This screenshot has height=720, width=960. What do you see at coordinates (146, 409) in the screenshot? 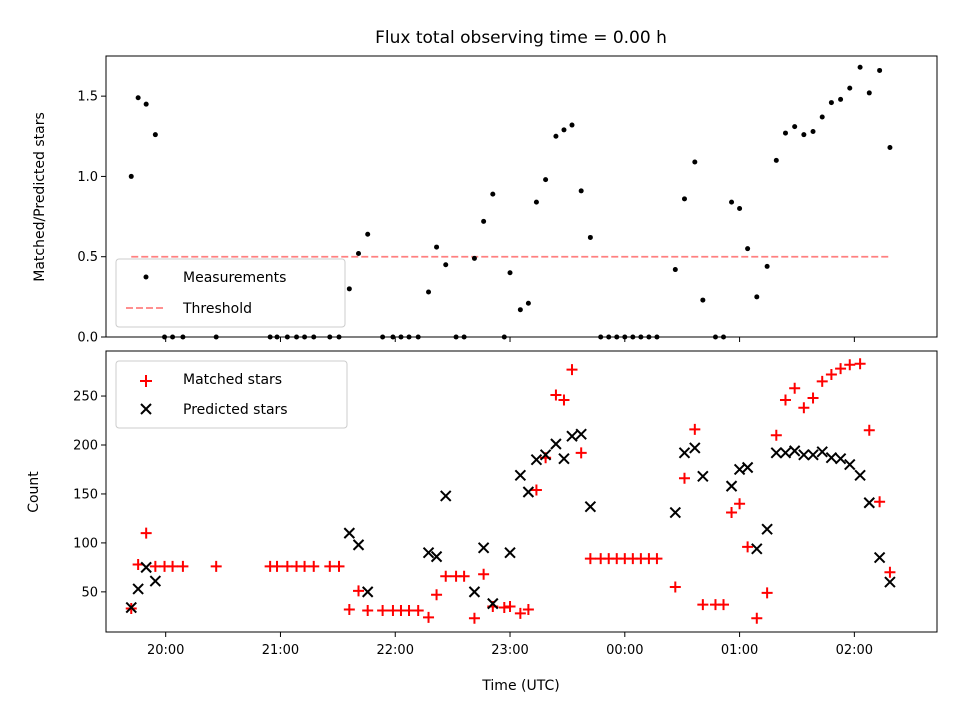
I see `legend-x-marker` at bounding box center [146, 409].